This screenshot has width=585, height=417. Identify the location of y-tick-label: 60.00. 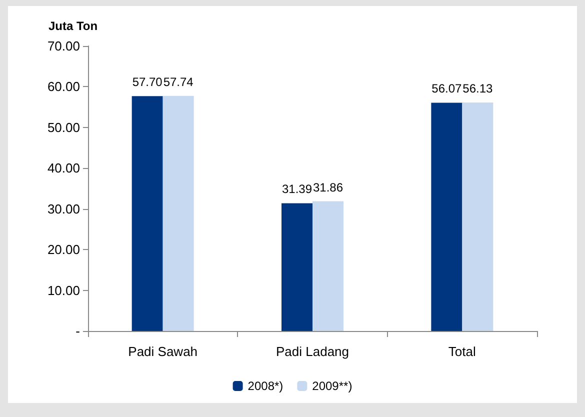
(63, 86).